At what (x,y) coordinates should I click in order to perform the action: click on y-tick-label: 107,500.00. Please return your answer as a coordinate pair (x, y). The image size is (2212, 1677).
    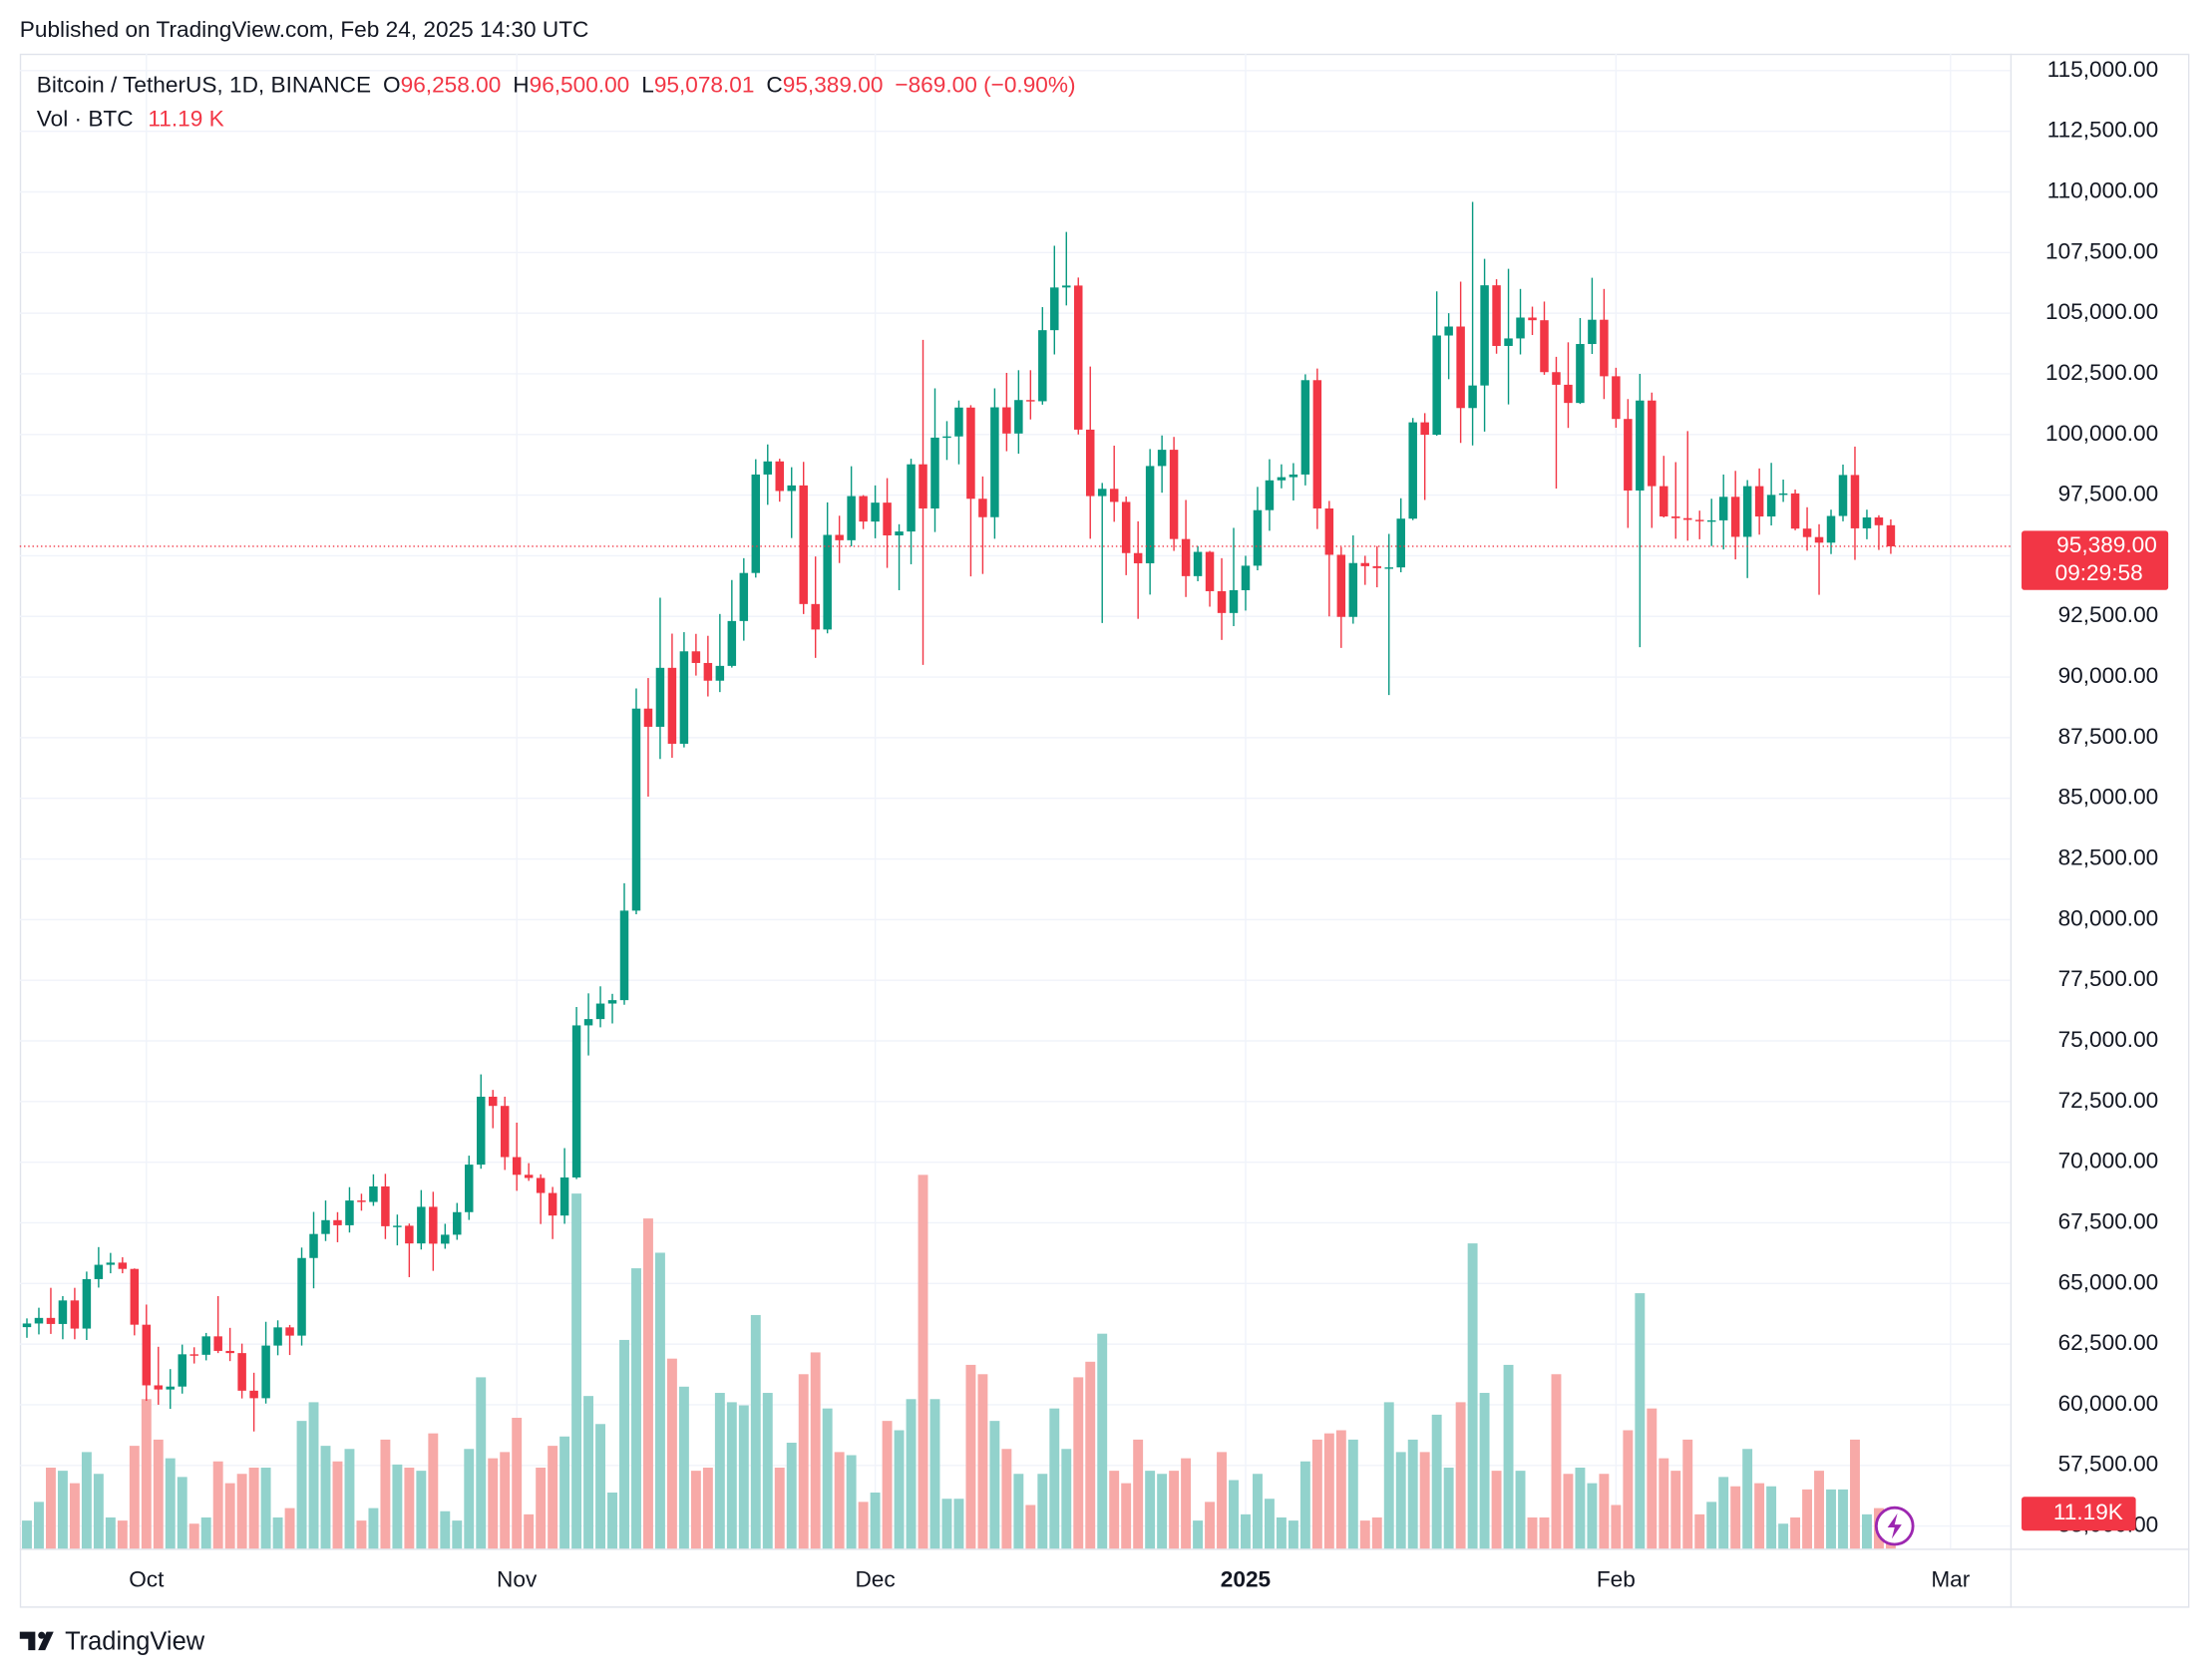
    Looking at the image, I should click on (2101, 251).